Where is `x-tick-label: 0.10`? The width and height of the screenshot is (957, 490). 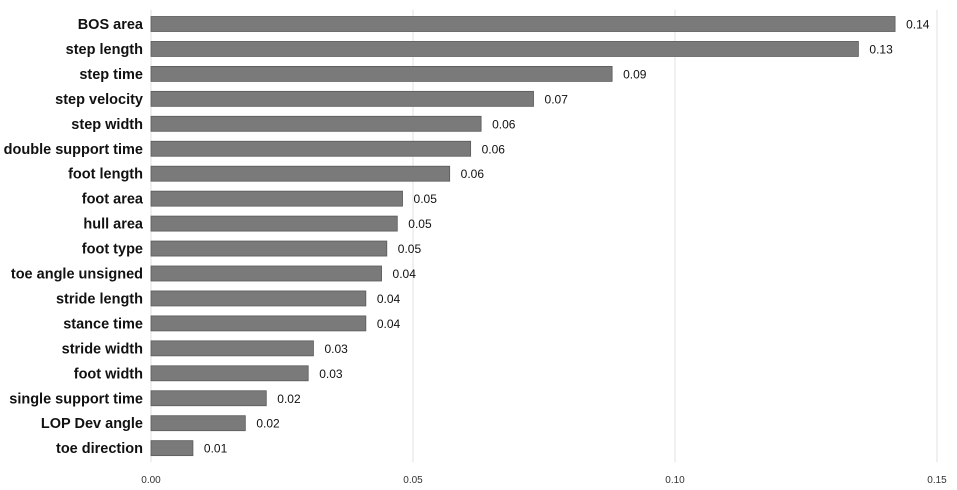 x-tick-label: 0.10 is located at coordinates (675, 480).